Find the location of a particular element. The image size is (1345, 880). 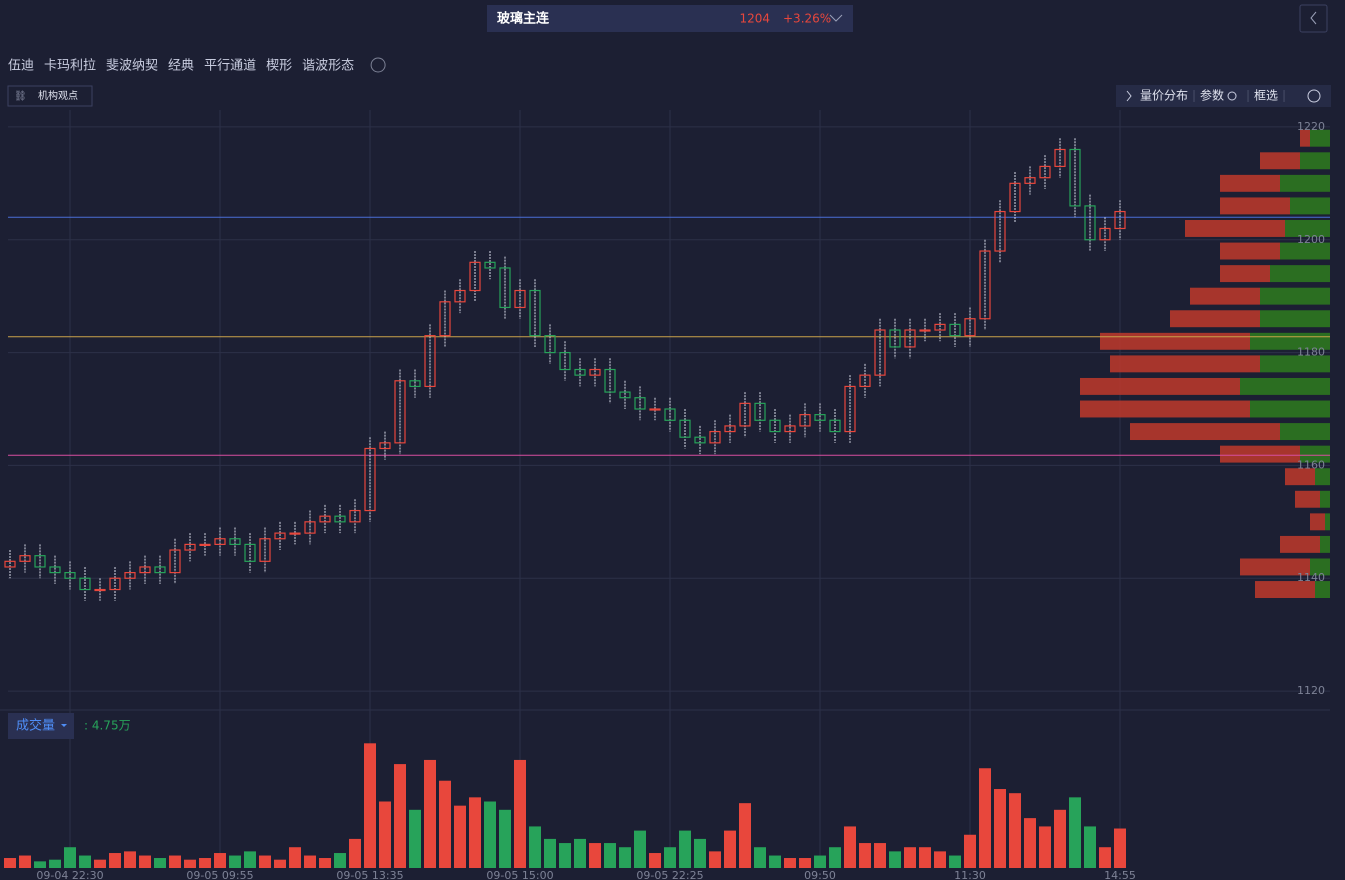

tool: 谐波形态 is located at coordinates (328, 66).